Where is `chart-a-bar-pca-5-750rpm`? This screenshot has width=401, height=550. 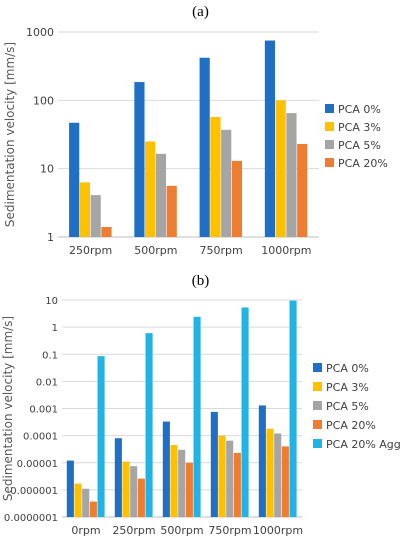 chart-a-bar-pca-5-750rpm is located at coordinates (226, 183).